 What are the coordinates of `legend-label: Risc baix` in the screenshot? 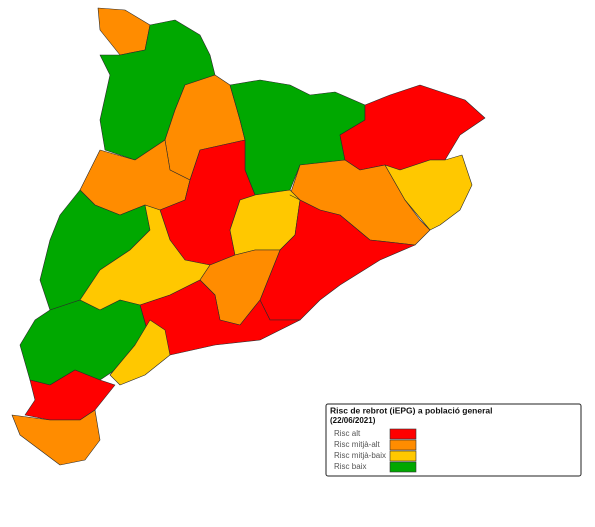 It's located at (350, 466).